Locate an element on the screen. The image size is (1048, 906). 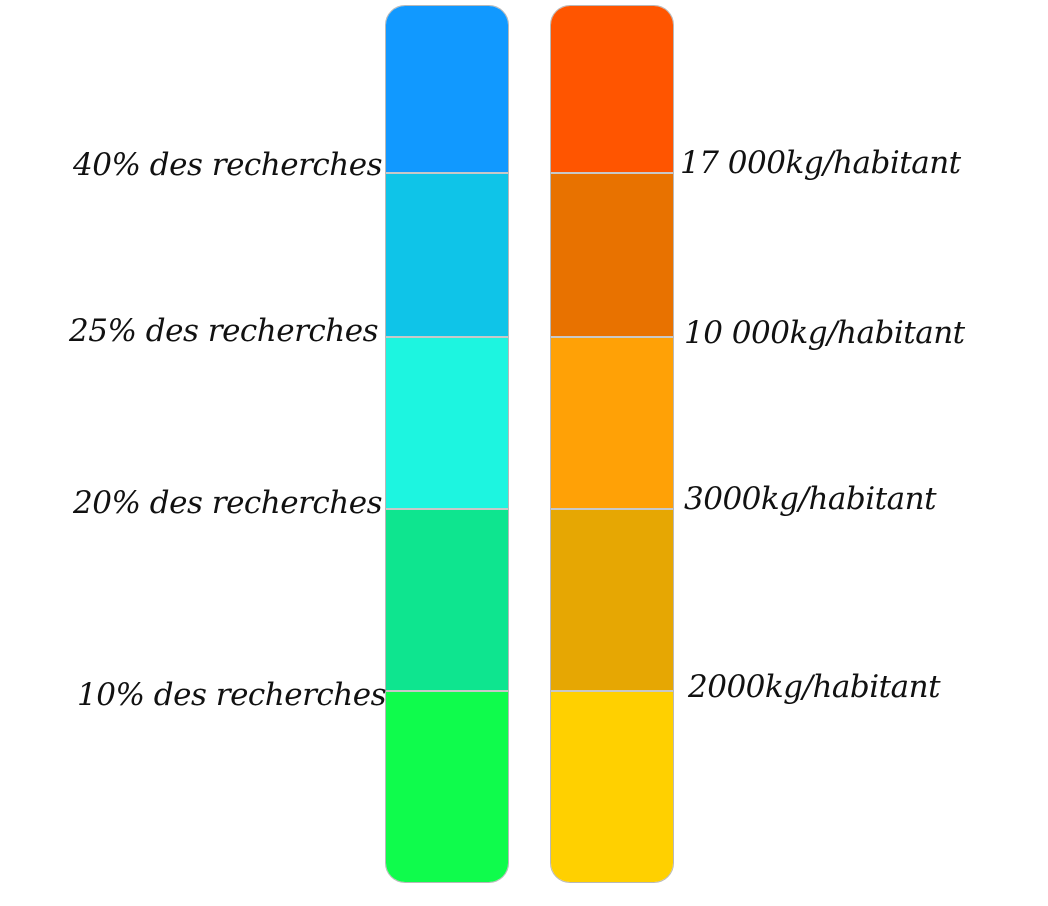
threshold-label: 17 000kg/habitant is located at coordinates (820, 163).